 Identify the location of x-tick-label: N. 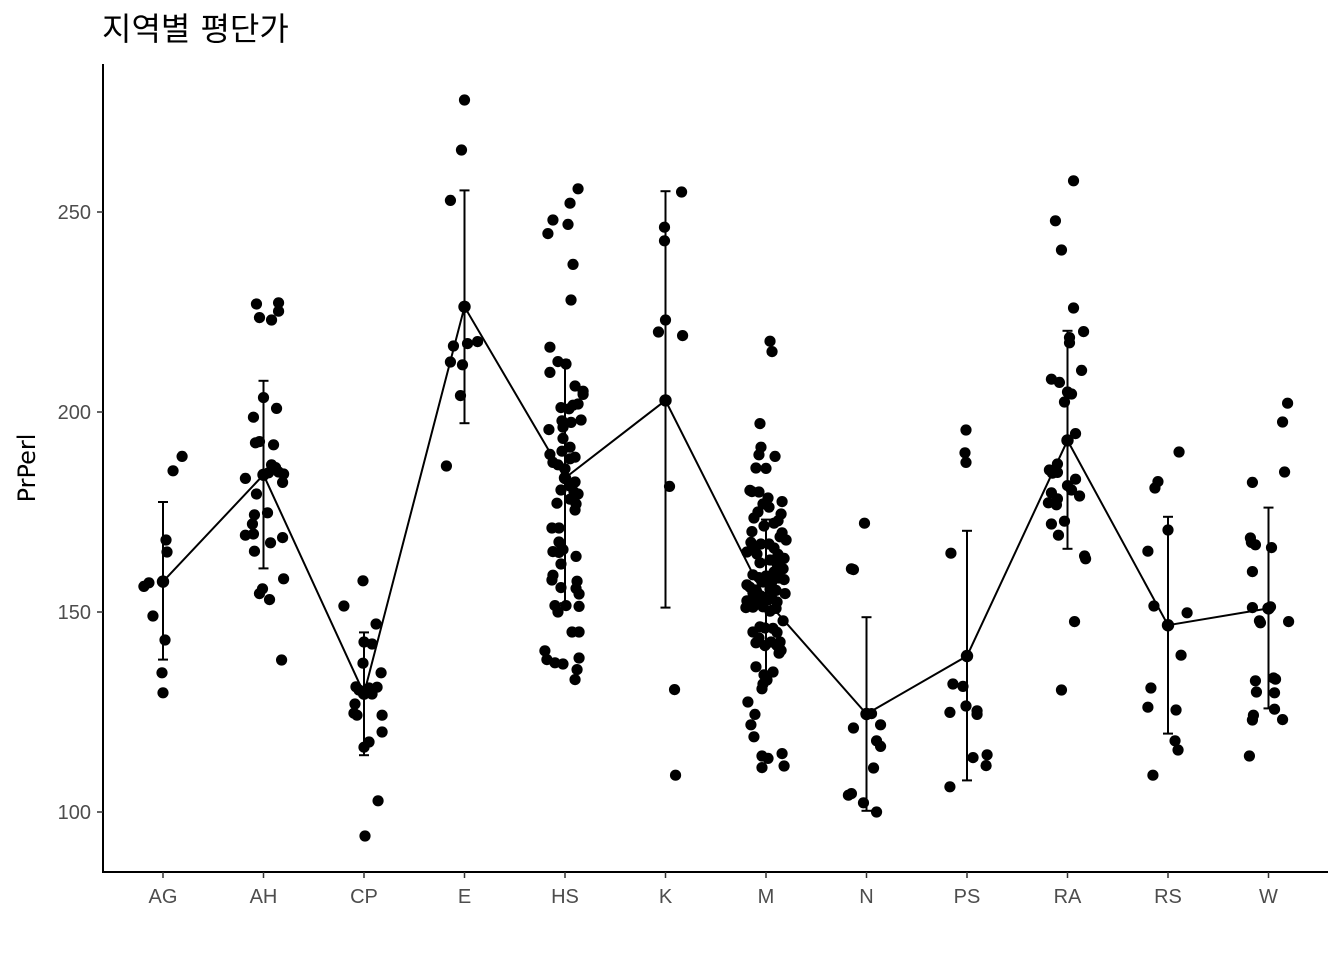
(866, 897).